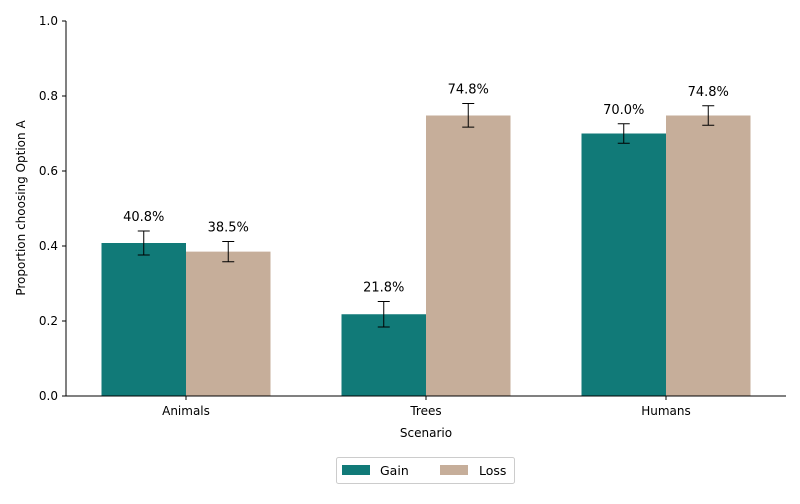 The height and width of the screenshot is (504, 800). What do you see at coordinates (143, 217) in the screenshot?
I see `data-label-animals-gain: 40.8%` at bounding box center [143, 217].